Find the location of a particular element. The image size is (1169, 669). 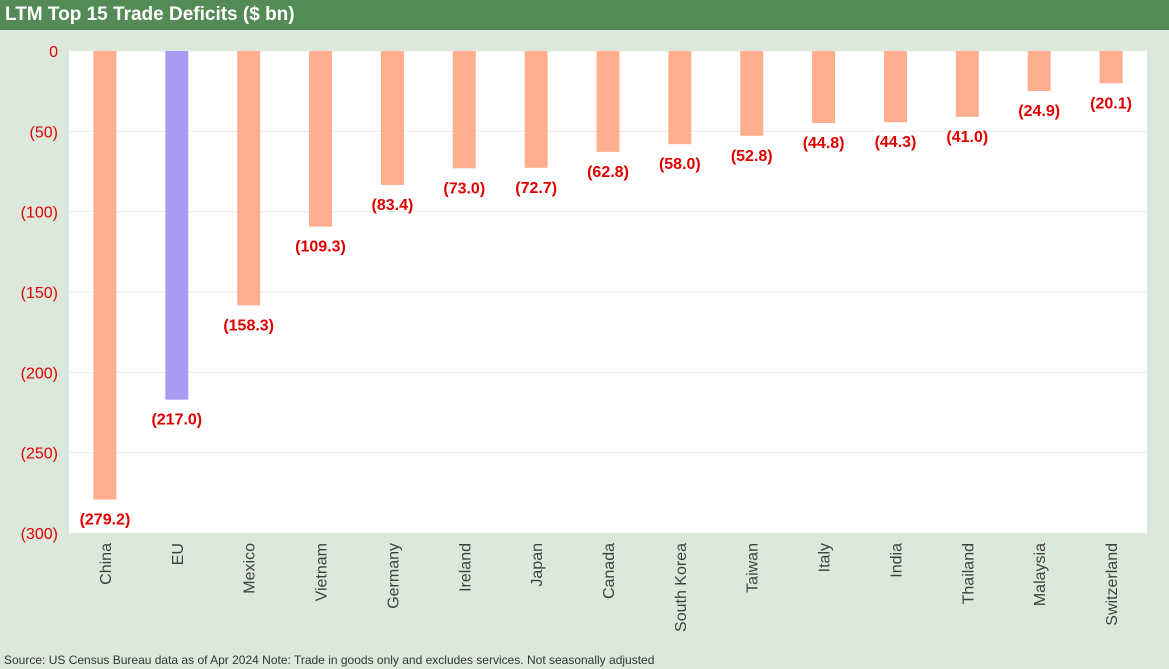

title-bar: LTM Top 15 Trade Deficits ($ bn) is located at coordinates (584, 15).